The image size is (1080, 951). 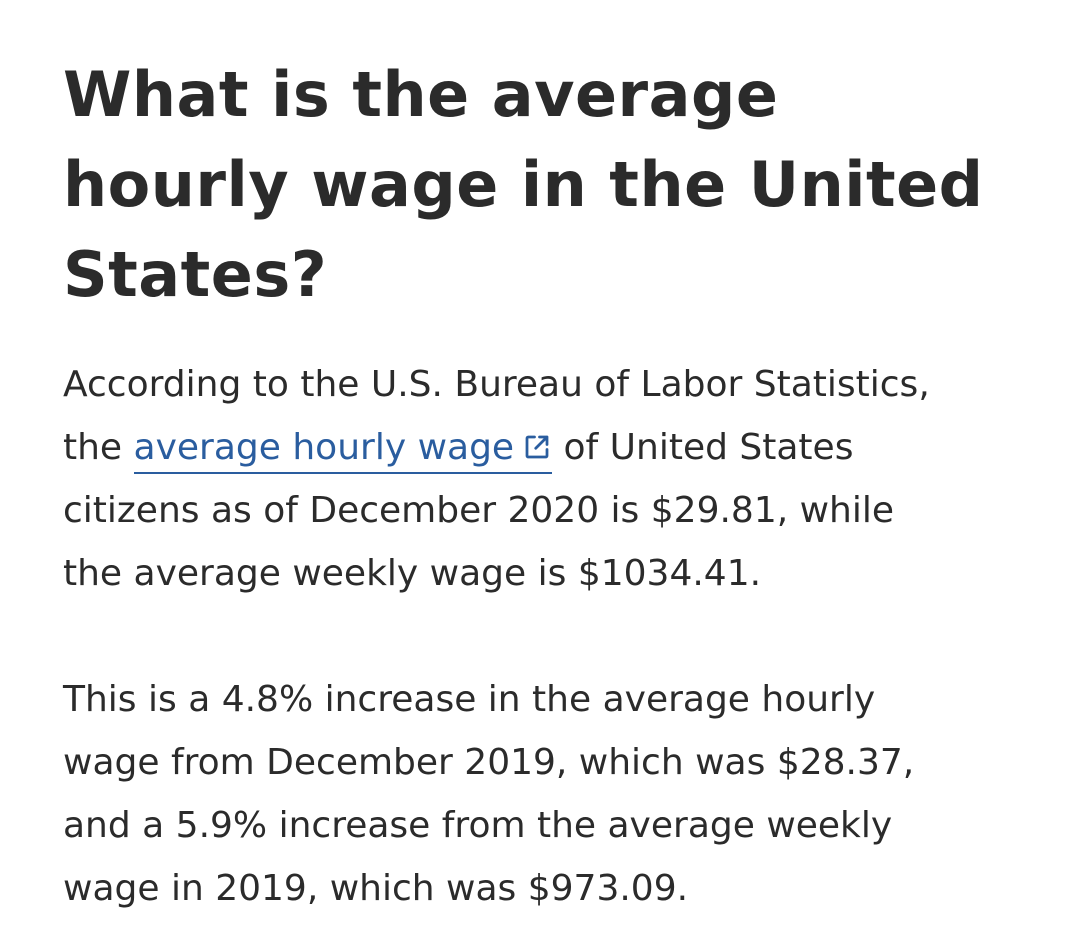 What do you see at coordinates (93, 447) in the screenshot?
I see `text: the` at bounding box center [93, 447].